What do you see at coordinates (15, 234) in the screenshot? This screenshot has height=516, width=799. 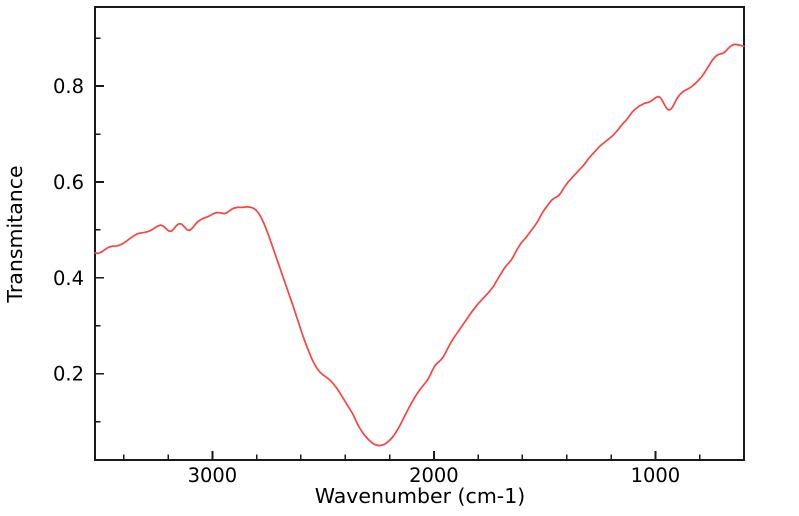 I see `y-axis-title: Transmitance` at bounding box center [15, 234].